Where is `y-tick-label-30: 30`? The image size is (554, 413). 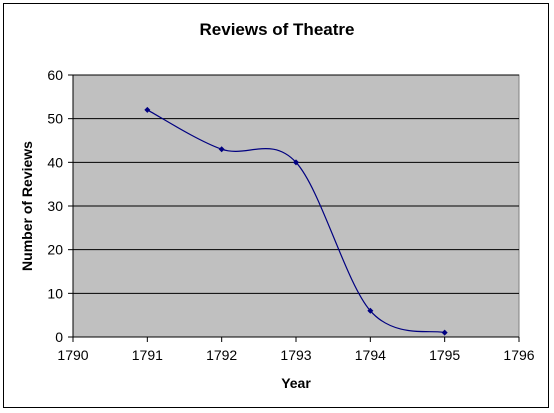
y-tick-label-30: 30 is located at coordinates (55, 206).